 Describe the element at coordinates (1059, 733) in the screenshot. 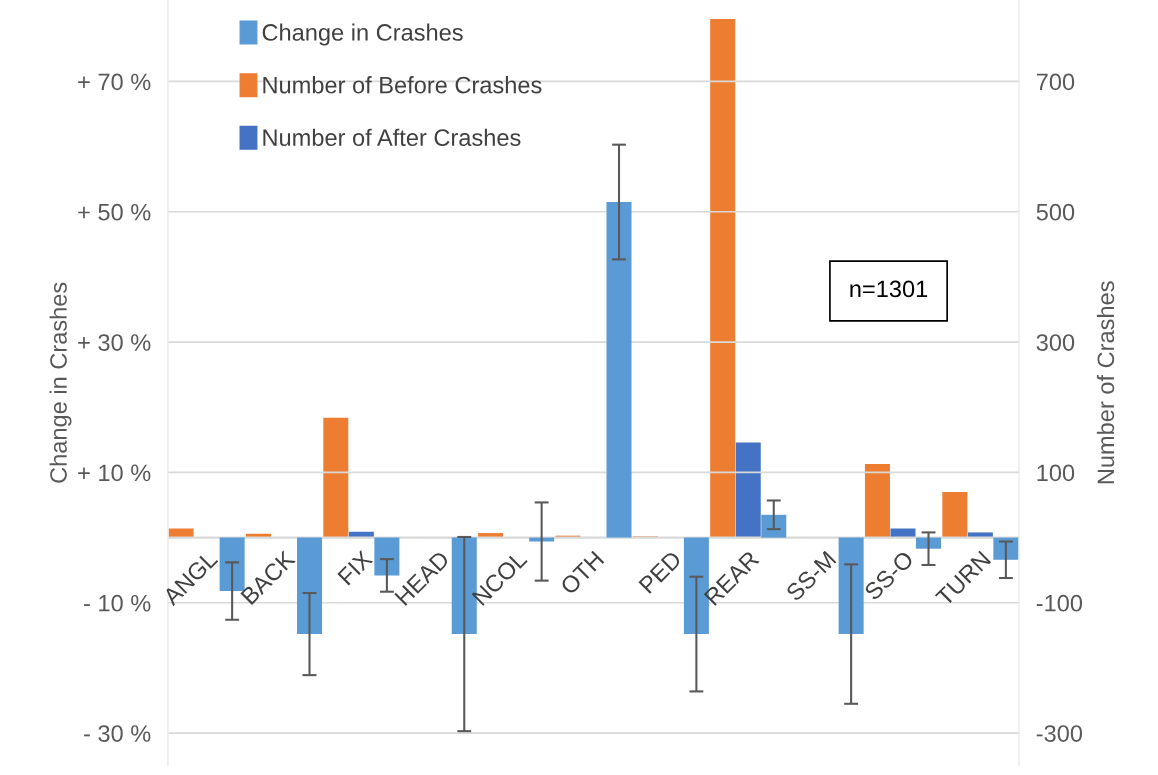

I see `y2-tick-label: -300` at that location.